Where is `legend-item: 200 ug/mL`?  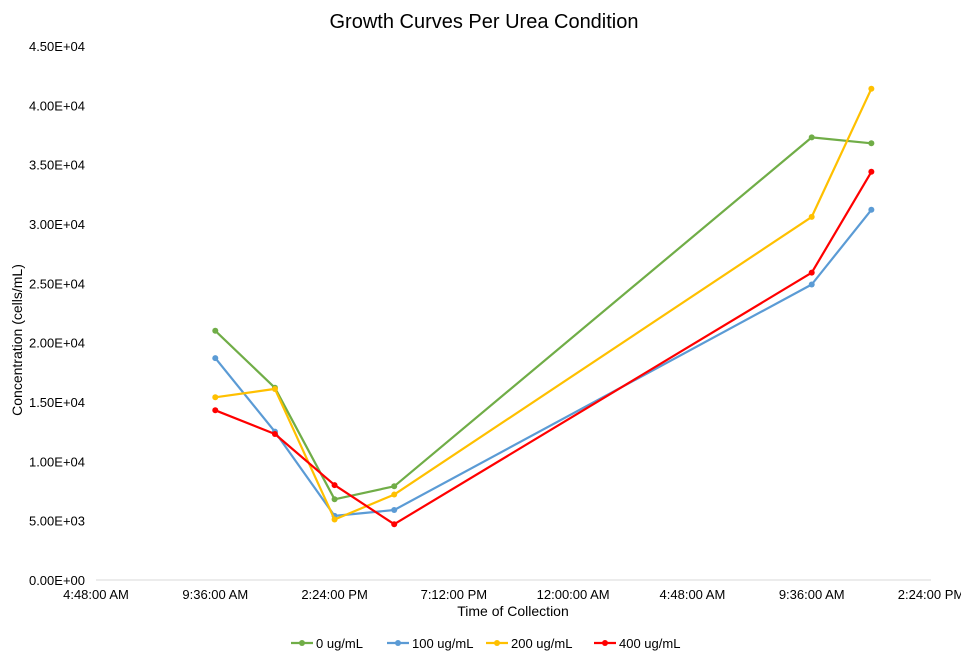
legend-item: 200 ug/mL is located at coordinates (529, 643).